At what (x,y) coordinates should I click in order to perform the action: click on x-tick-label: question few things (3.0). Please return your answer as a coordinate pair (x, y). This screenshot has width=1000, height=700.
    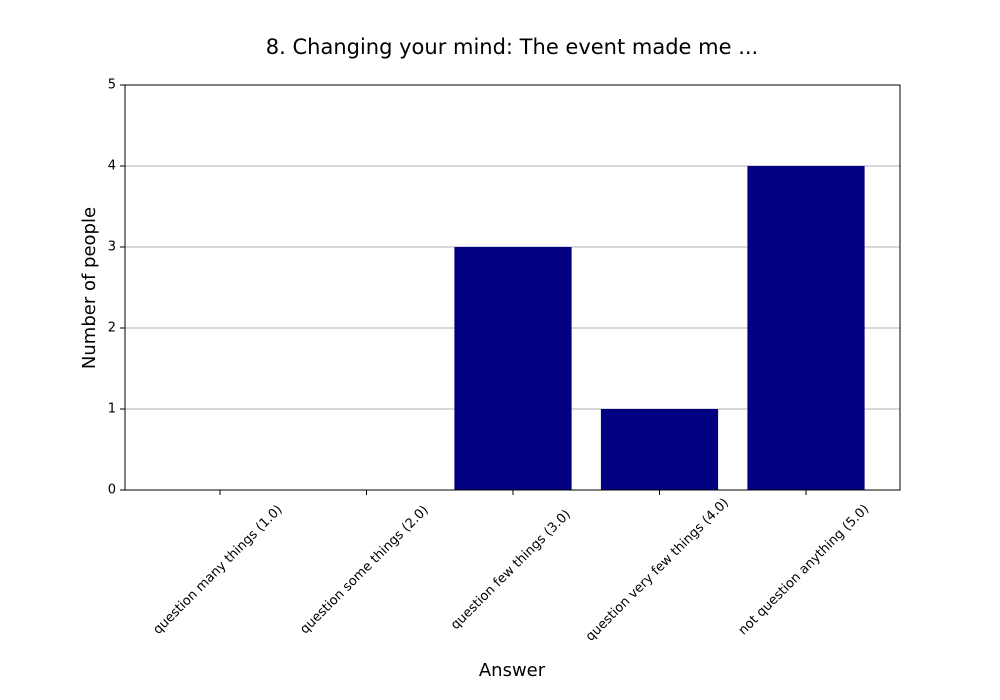
    Looking at the image, I should click on (511, 570).